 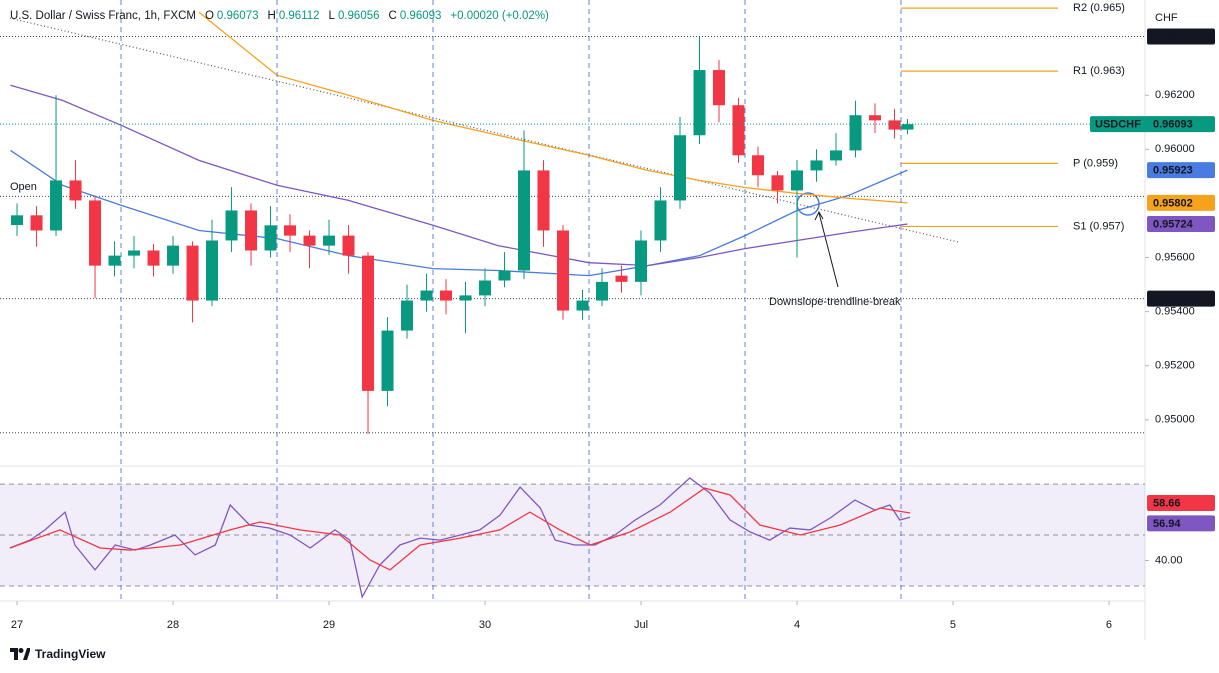 What do you see at coordinates (392, 16) in the screenshot?
I see `ohlc-key: C` at bounding box center [392, 16].